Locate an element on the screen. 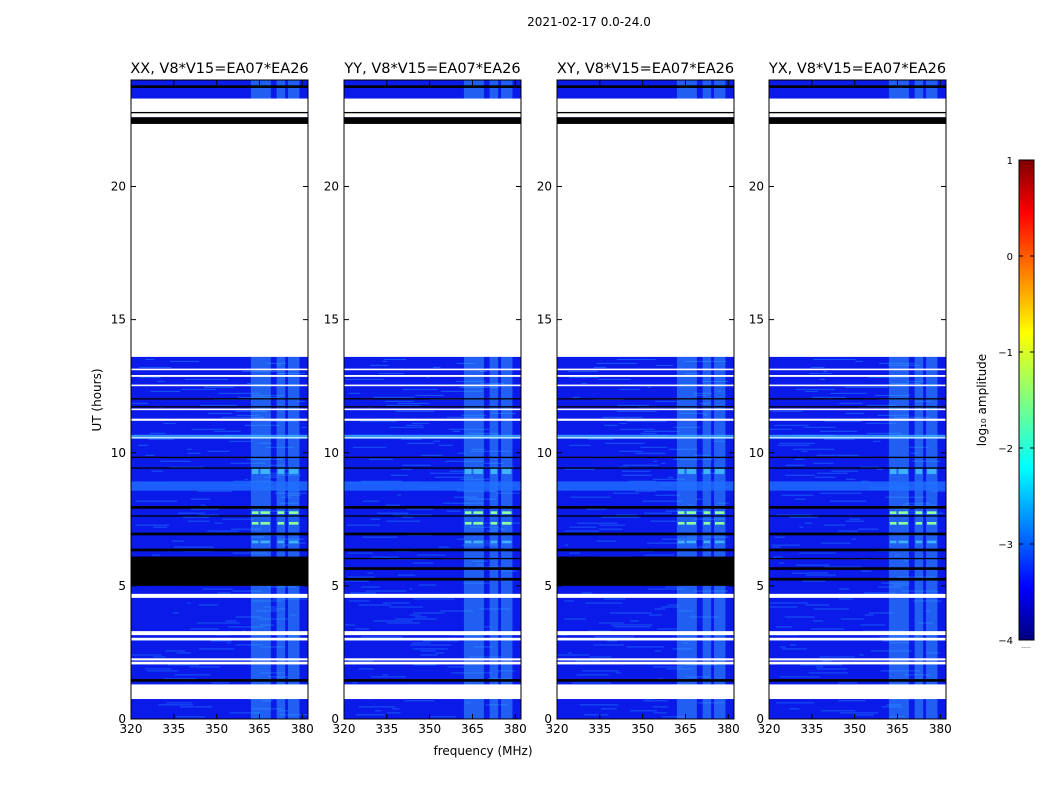 This screenshot has height=800, width=1050. y-tick-label: 0 is located at coordinates (548, 719).